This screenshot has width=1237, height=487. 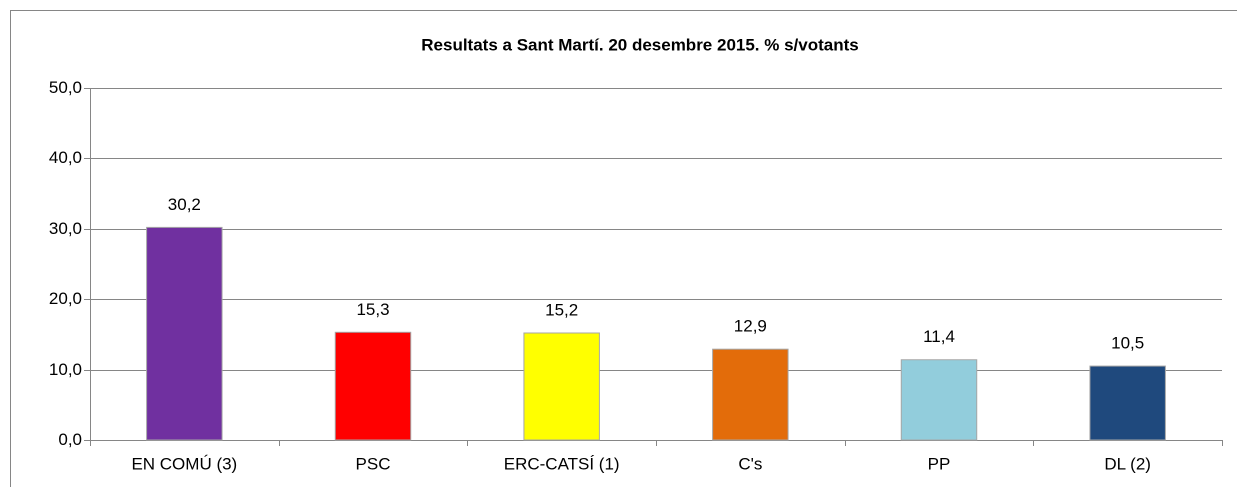 What do you see at coordinates (65, 298) in the screenshot?
I see `y-tick-label: 20,0` at bounding box center [65, 298].